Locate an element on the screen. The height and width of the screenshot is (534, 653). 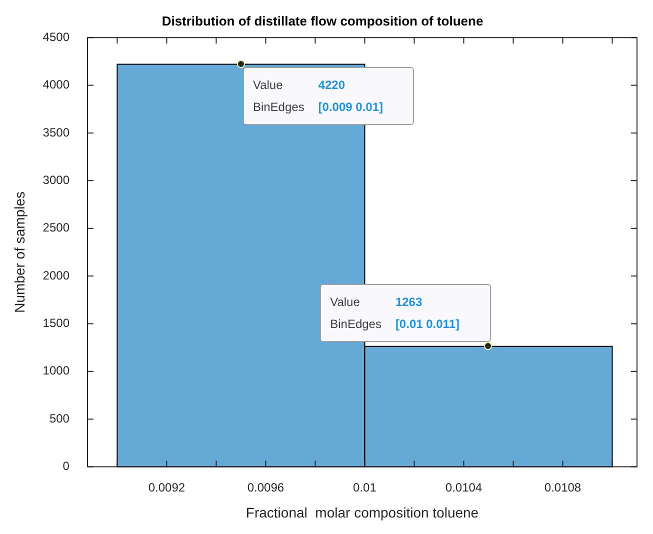
y-tick-label: 3500 is located at coordinates (56, 132).